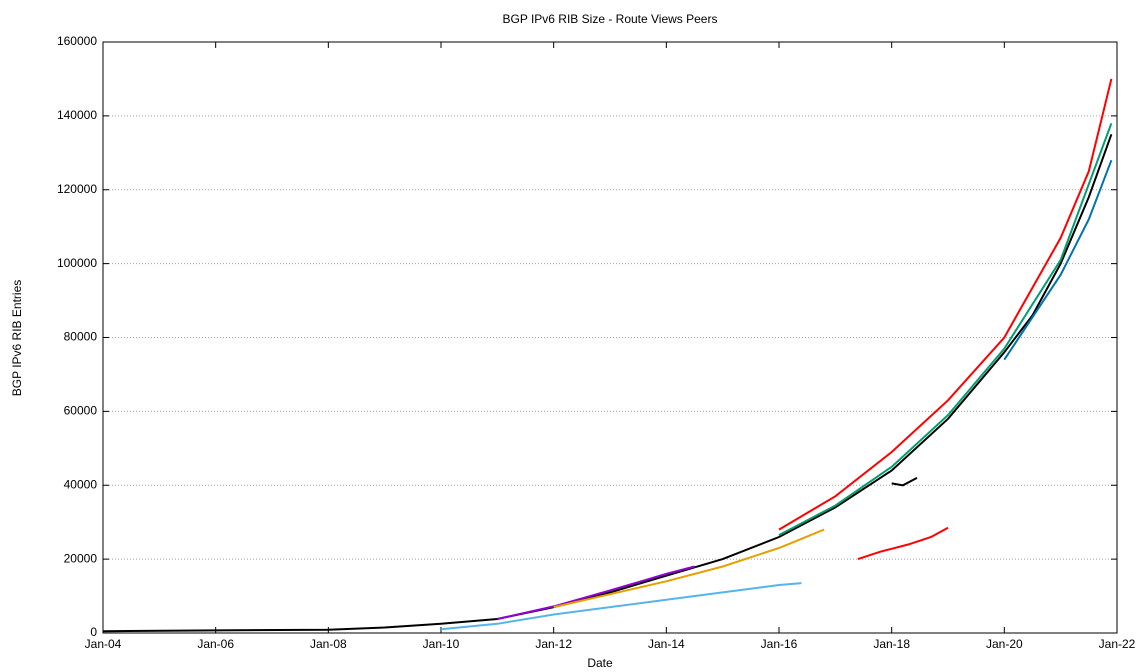 The image size is (1143, 672). What do you see at coordinates (553, 644) in the screenshot?
I see `x-tick-label: Jan-12` at bounding box center [553, 644].